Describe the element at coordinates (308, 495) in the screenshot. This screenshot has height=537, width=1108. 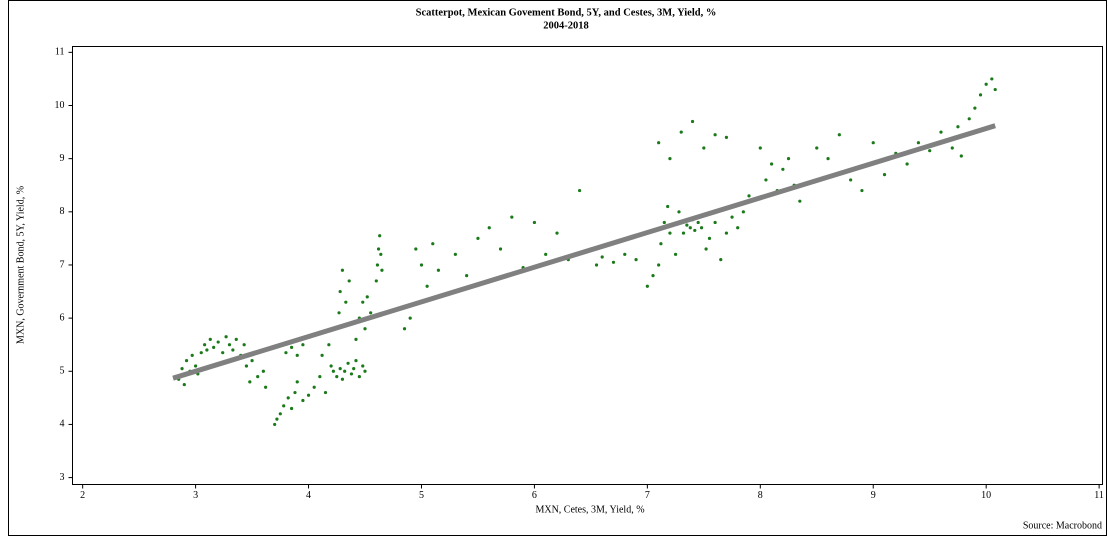
I see `x-tick-label: 4` at that location.